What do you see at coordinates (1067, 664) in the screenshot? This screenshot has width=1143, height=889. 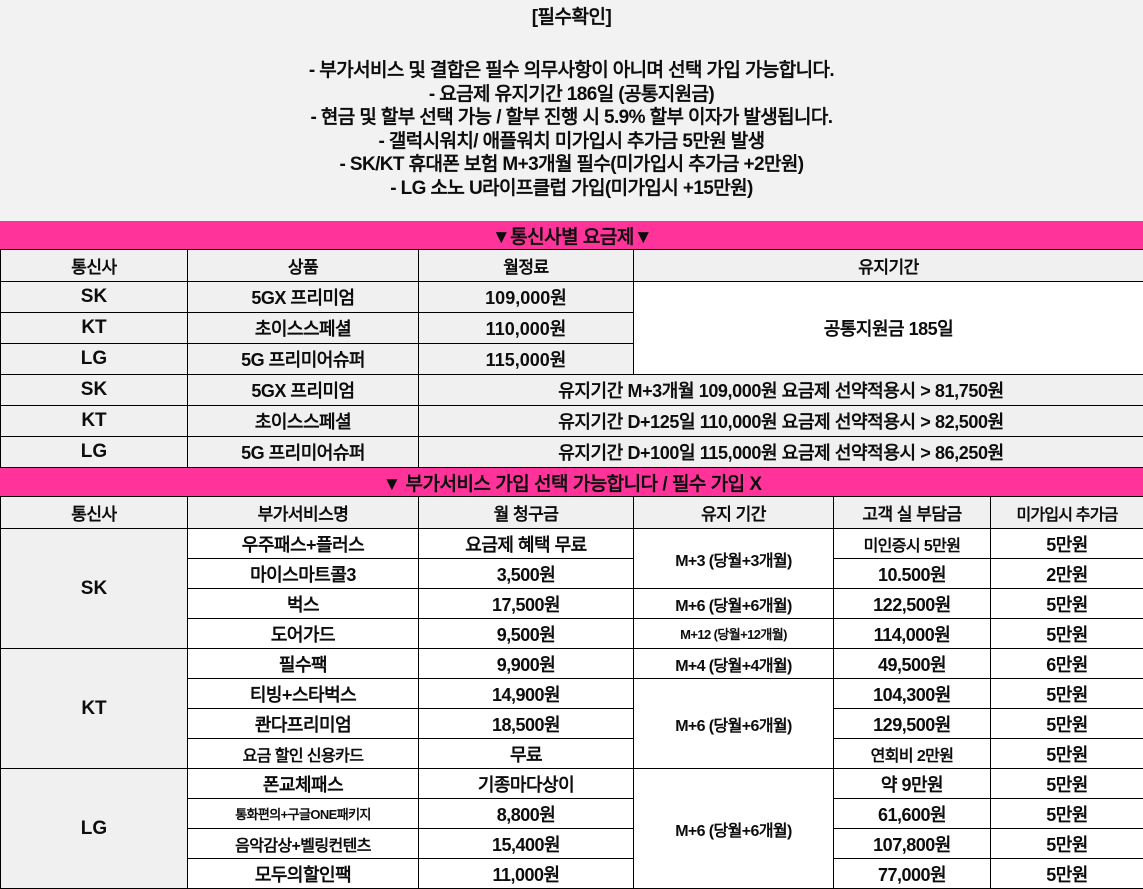 I see `addon-extra-cost: 6만원` at bounding box center [1067, 664].